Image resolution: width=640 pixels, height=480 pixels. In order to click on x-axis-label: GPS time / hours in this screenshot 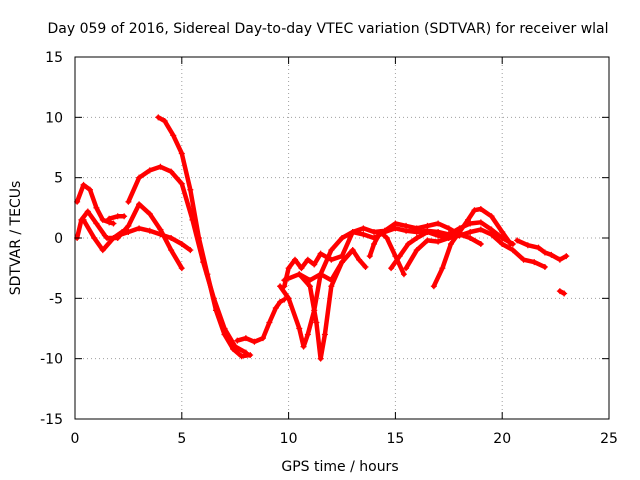, I will do `click(339, 467)`.